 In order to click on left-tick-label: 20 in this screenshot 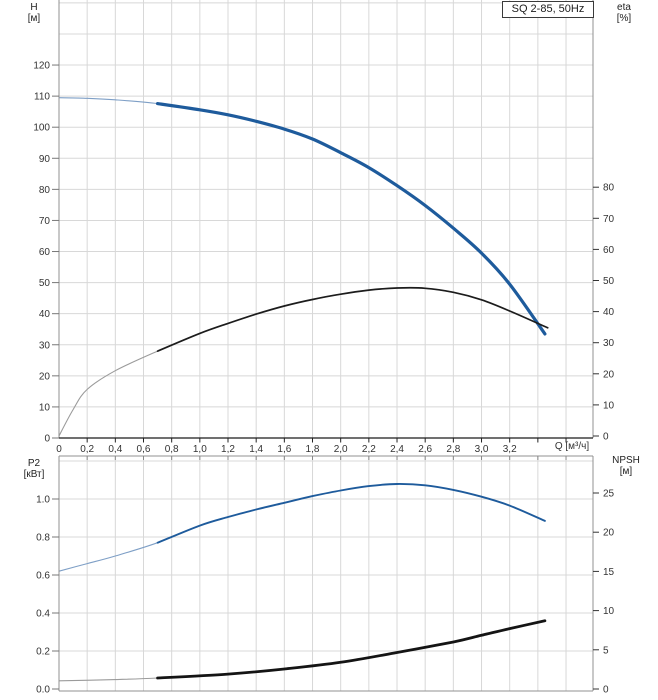, I will do `click(45, 376)`.